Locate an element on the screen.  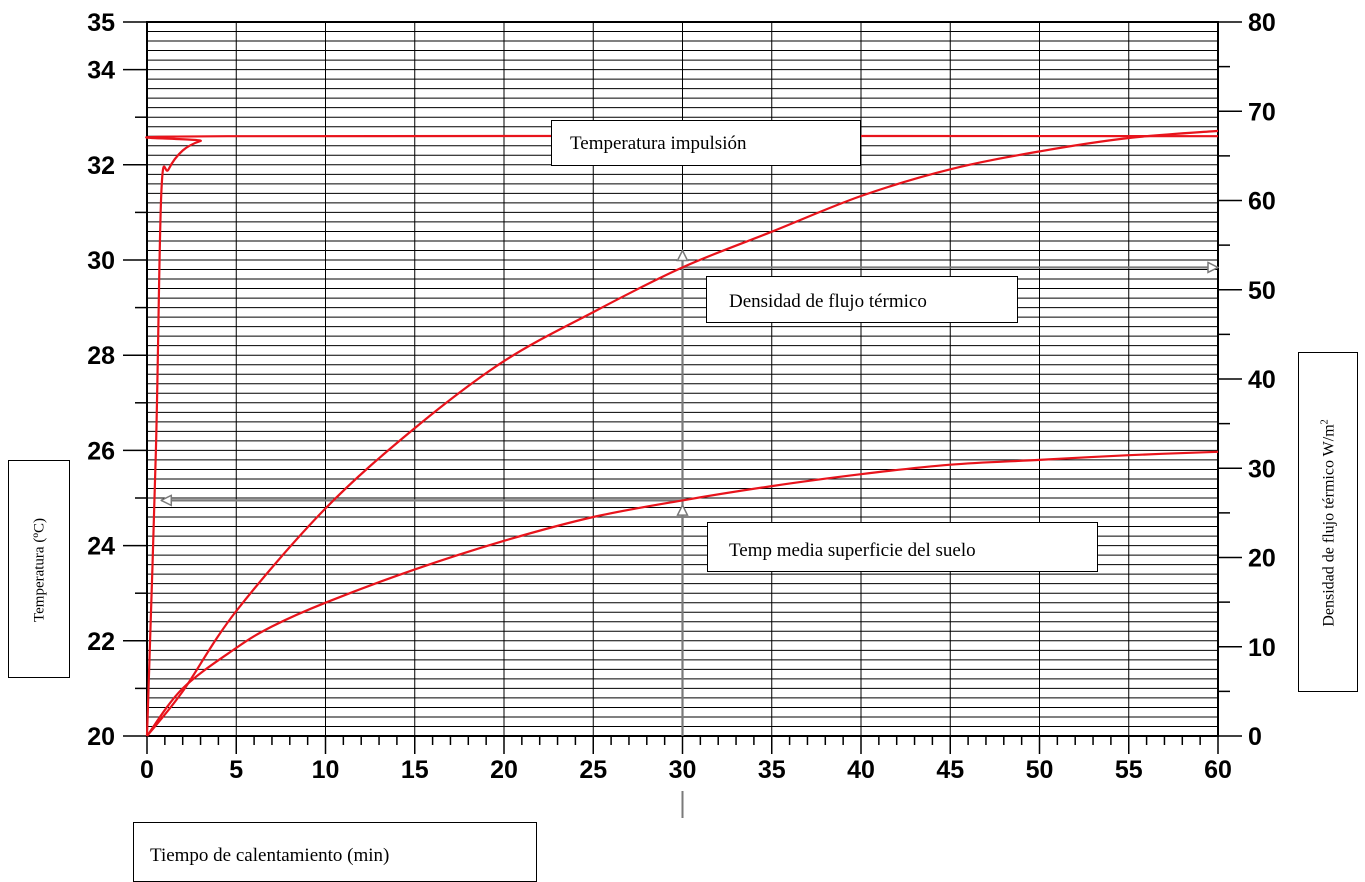
annotation-suelo-text: Temp media superficie del suelo is located at coordinates (852, 550).